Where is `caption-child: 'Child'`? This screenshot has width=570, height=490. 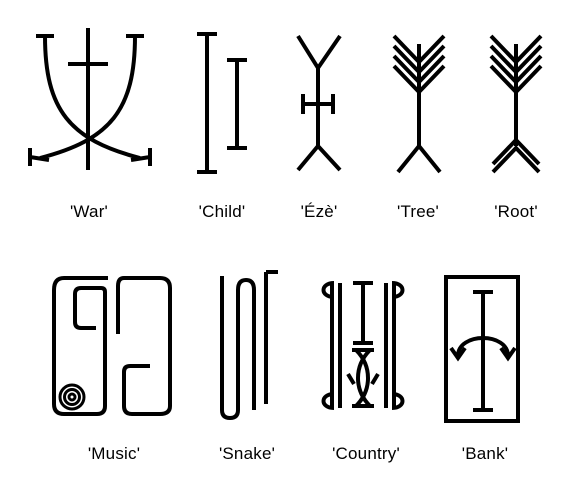 caption-child: 'Child' is located at coordinates (222, 211).